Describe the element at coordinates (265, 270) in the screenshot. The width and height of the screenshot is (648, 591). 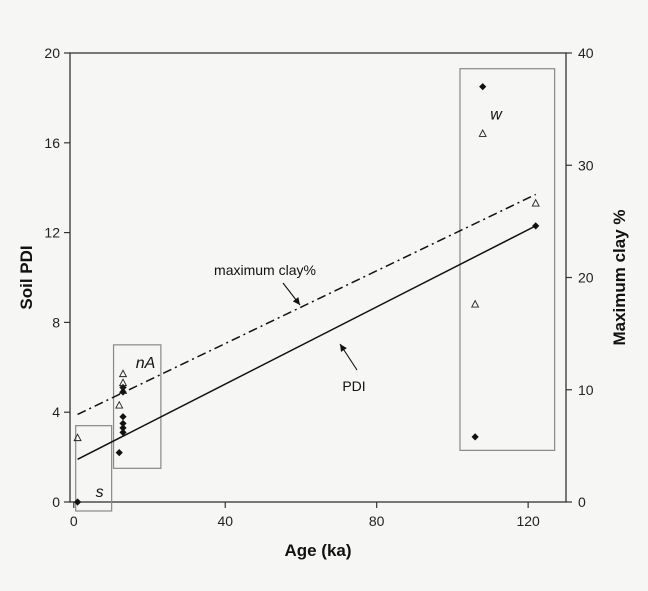
I see `annotation-max-clay: maximum clay%` at that location.